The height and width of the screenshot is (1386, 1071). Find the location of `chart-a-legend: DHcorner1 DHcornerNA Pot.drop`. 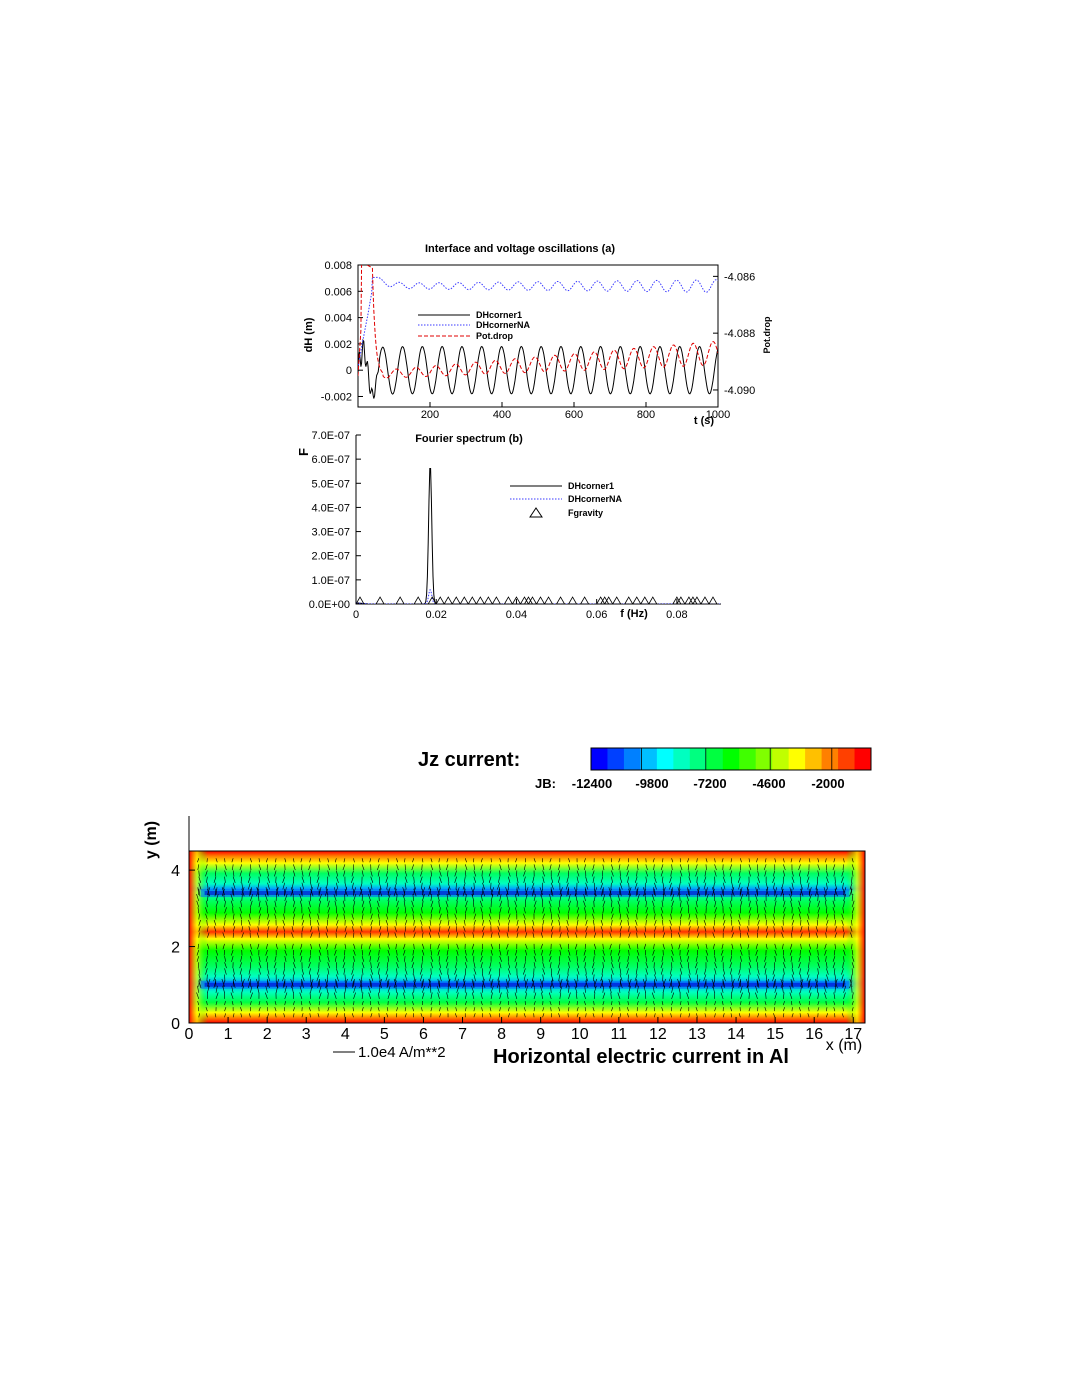

chart-a-legend: DHcorner1 DHcornerNA Pot.drop is located at coordinates (474, 325).